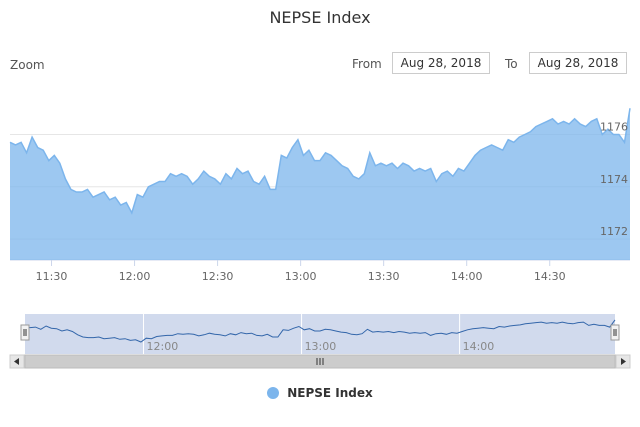  Describe the element at coordinates (273, 393) in the screenshot. I see `legend-marker` at that location.